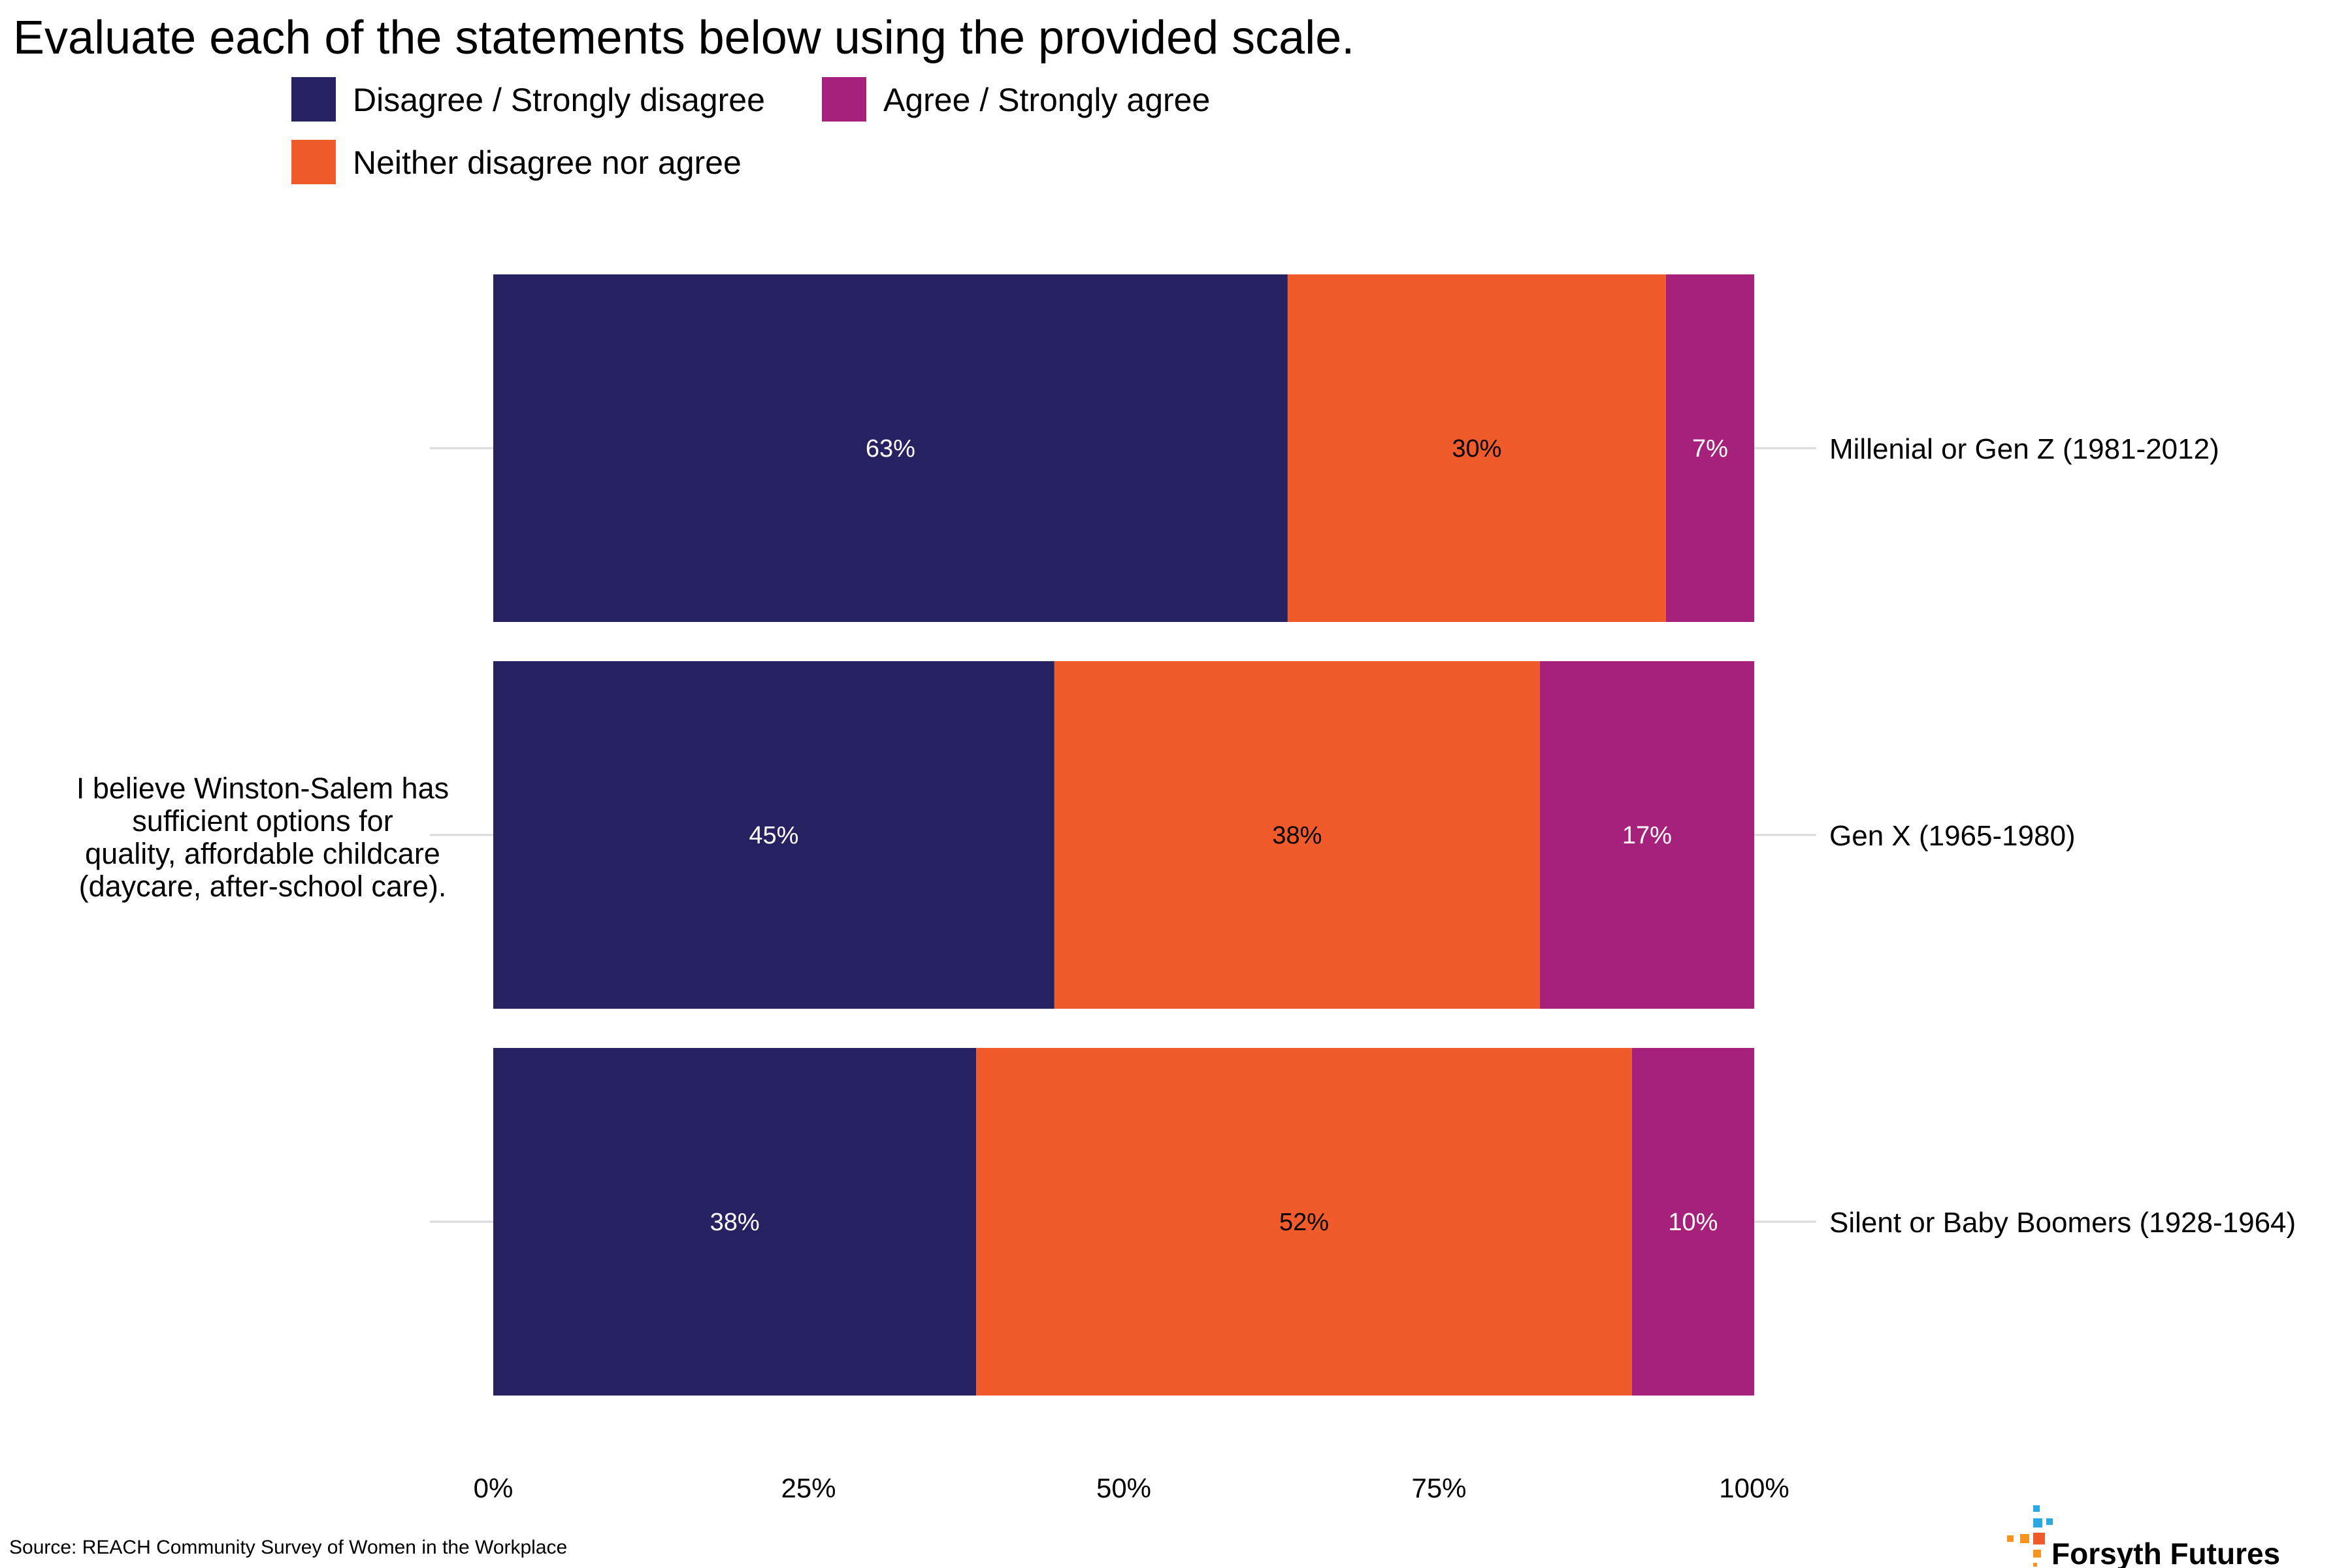 This screenshot has width=2352, height=1568. What do you see at coordinates (2062, 1223) in the screenshot?
I see `group-label: Silent or Baby Boomers (1928-1964)` at bounding box center [2062, 1223].